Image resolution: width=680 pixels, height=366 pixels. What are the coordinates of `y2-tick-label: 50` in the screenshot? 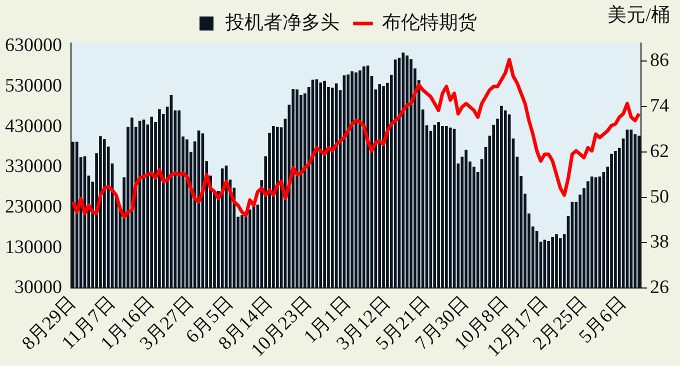 It's located at (659, 197).